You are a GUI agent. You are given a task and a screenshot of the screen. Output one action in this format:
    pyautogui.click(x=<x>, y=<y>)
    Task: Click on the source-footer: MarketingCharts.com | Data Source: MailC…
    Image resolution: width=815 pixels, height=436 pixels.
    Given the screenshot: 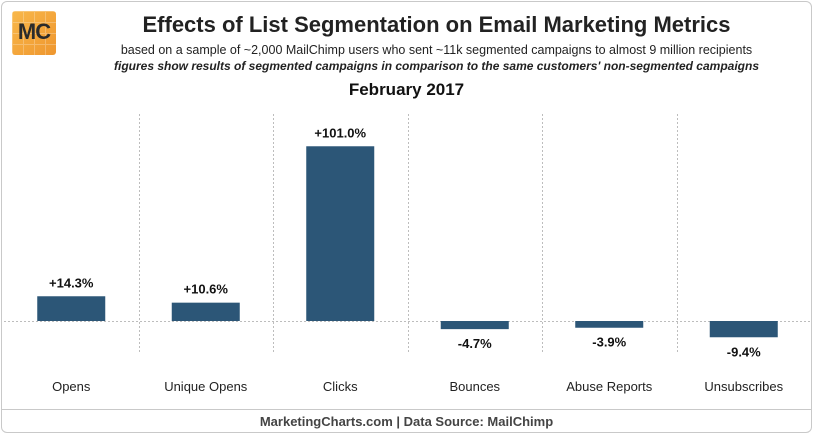 What is the action you would take?
    pyautogui.click(x=406, y=421)
    